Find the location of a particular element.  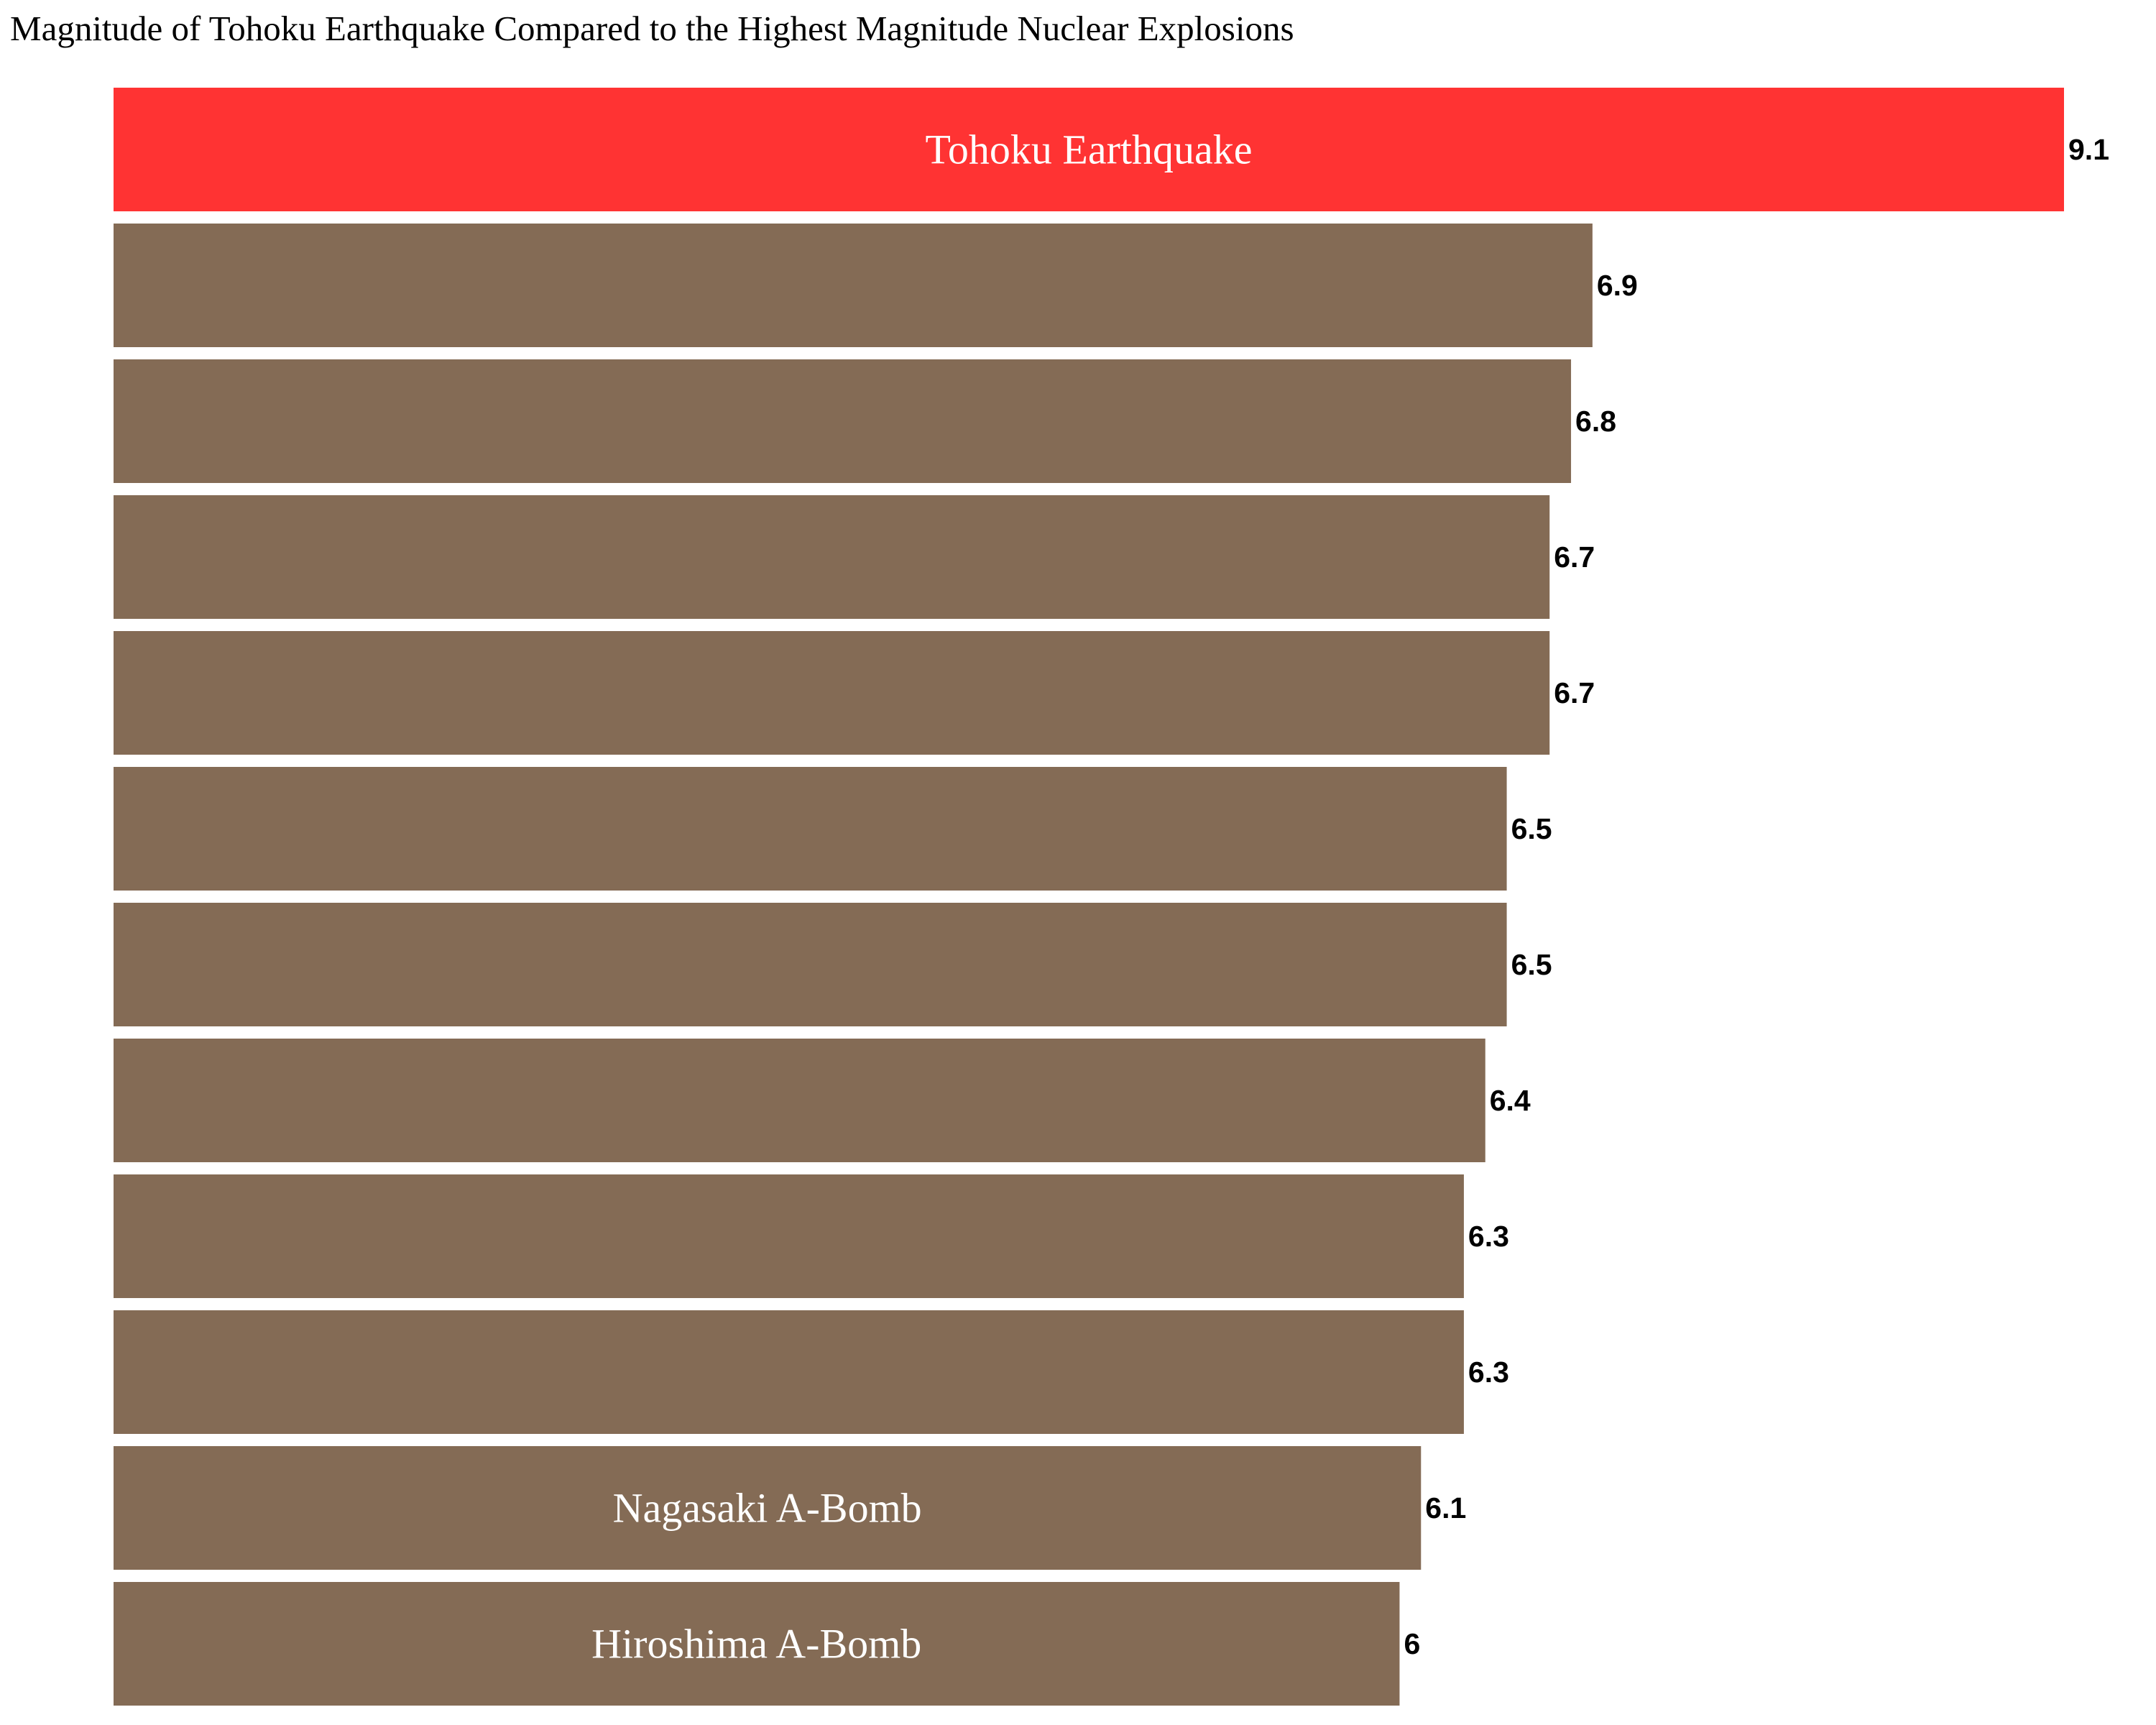

value-label-9: 6.3 is located at coordinates (1488, 1372).